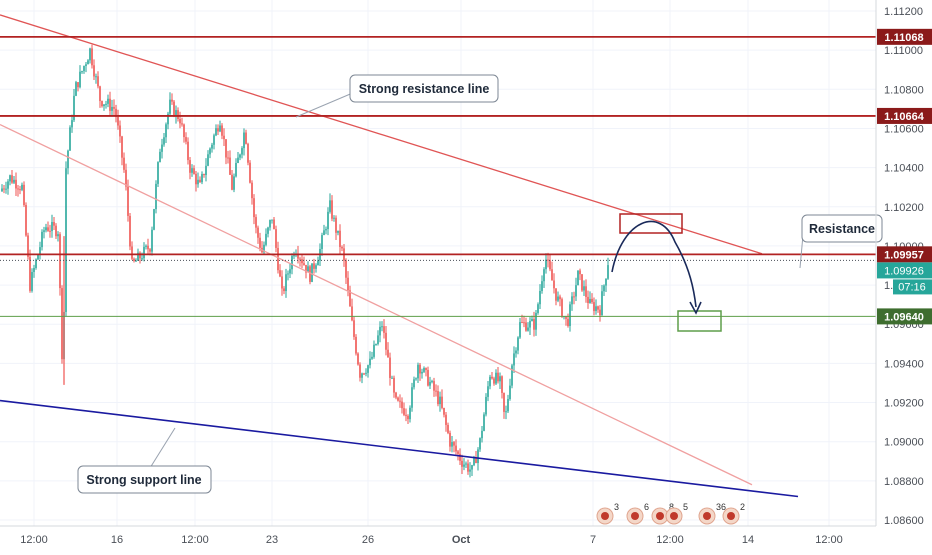  What do you see at coordinates (637, 513) in the screenshot?
I see `event-badge: 6` at bounding box center [637, 513].